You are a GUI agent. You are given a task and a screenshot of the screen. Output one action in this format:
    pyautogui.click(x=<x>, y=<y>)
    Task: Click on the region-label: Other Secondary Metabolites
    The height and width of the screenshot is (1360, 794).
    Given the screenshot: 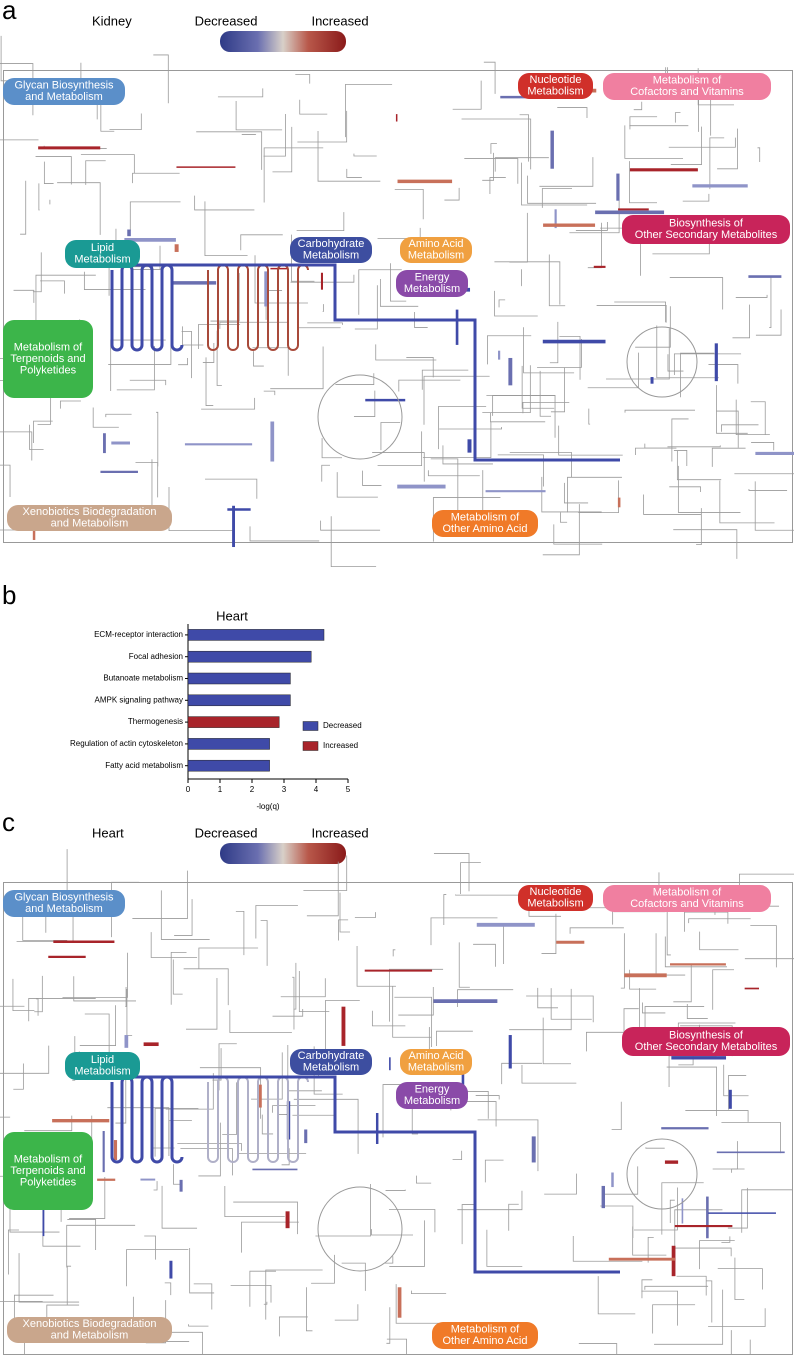 What is the action you would take?
    pyautogui.click(x=706, y=235)
    